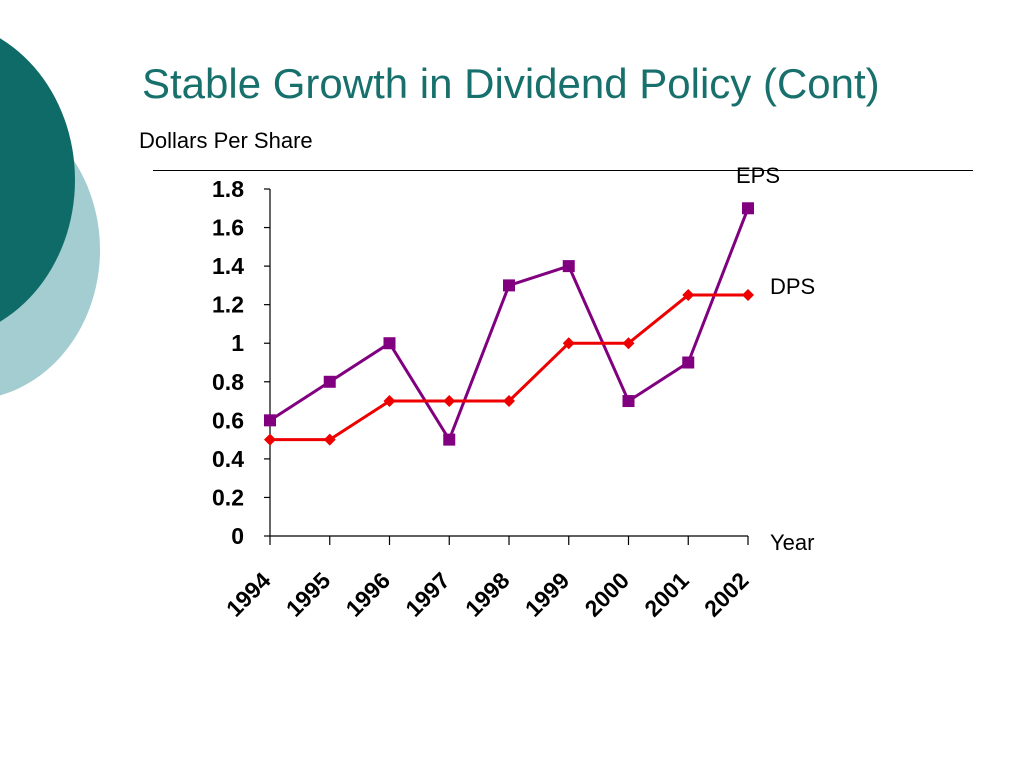 This screenshot has width=1024, height=768. Describe the element at coordinates (509, 367) in the screenshot. I see `series-line-dps` at that location.